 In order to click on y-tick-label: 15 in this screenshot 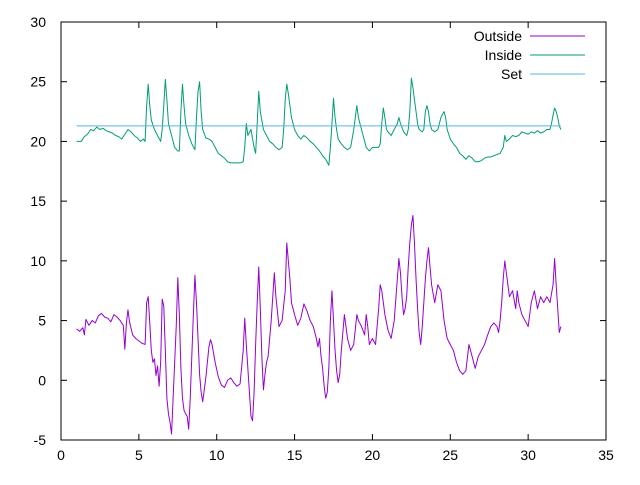, I will do `click(38, 201)`.